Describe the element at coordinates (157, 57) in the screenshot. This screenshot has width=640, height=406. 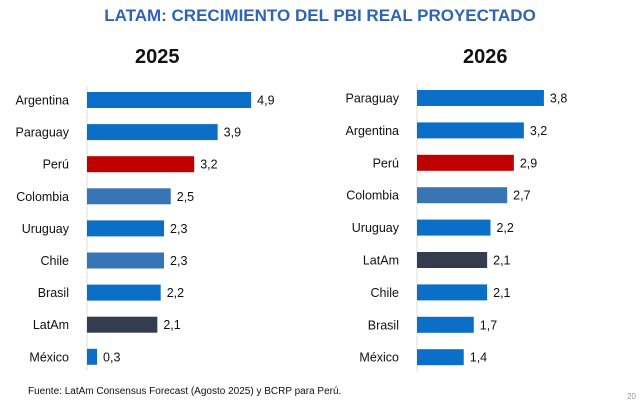
I see `chart-2025-title: 2025` at that location.